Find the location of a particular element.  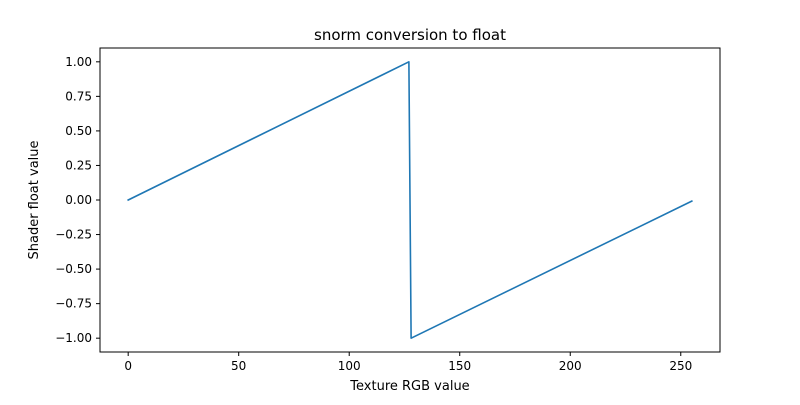

y-tick-label: 0.00 is located at coordinates (78, 200).